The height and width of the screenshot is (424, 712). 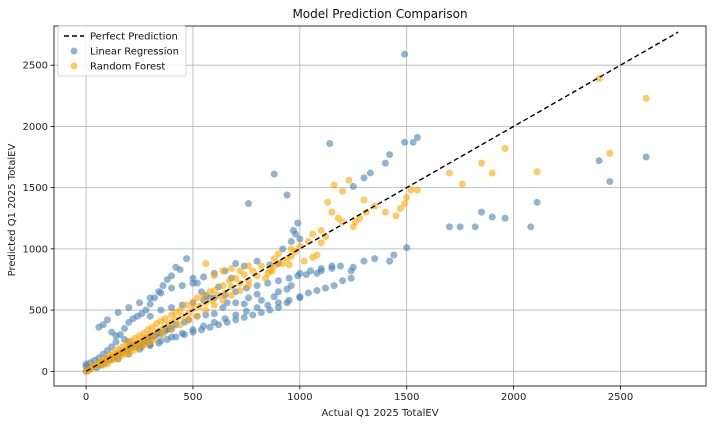 What do you see at coordinates (45, 372) in the screenshot?
I see `y-tick-label: 0` at bounding box center [45, 372].